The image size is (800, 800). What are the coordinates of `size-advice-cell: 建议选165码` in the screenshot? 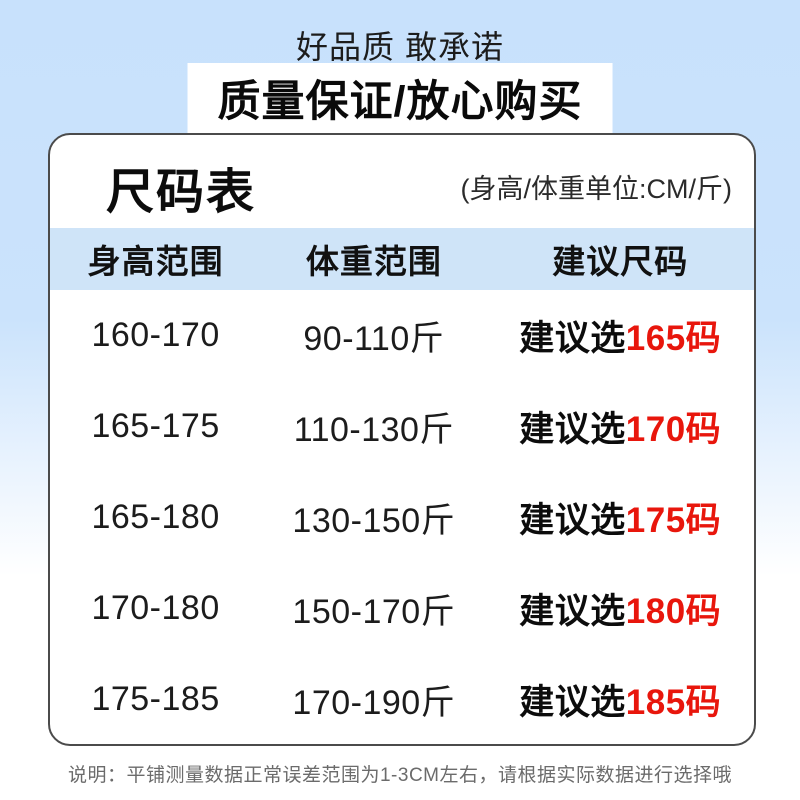 It's located at (620, 335).